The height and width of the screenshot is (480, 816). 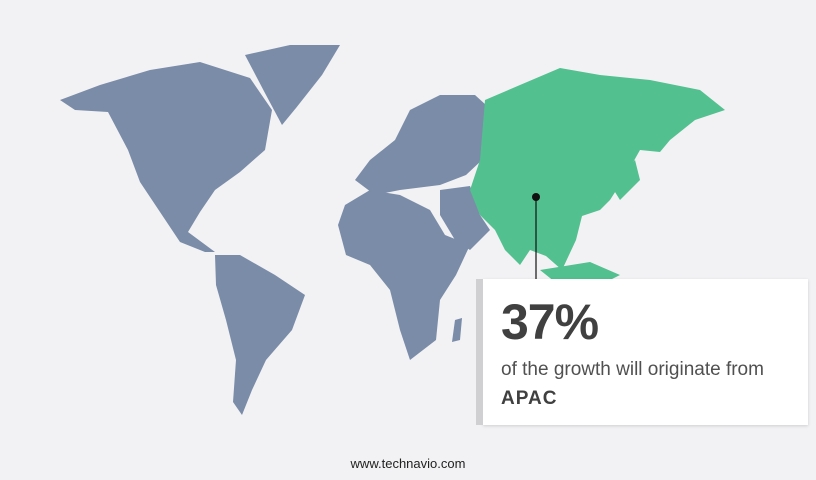 What do you see at coordinates (465, 218) in the screenshot?
I see `middle-east` at bounding box center [465, 218].